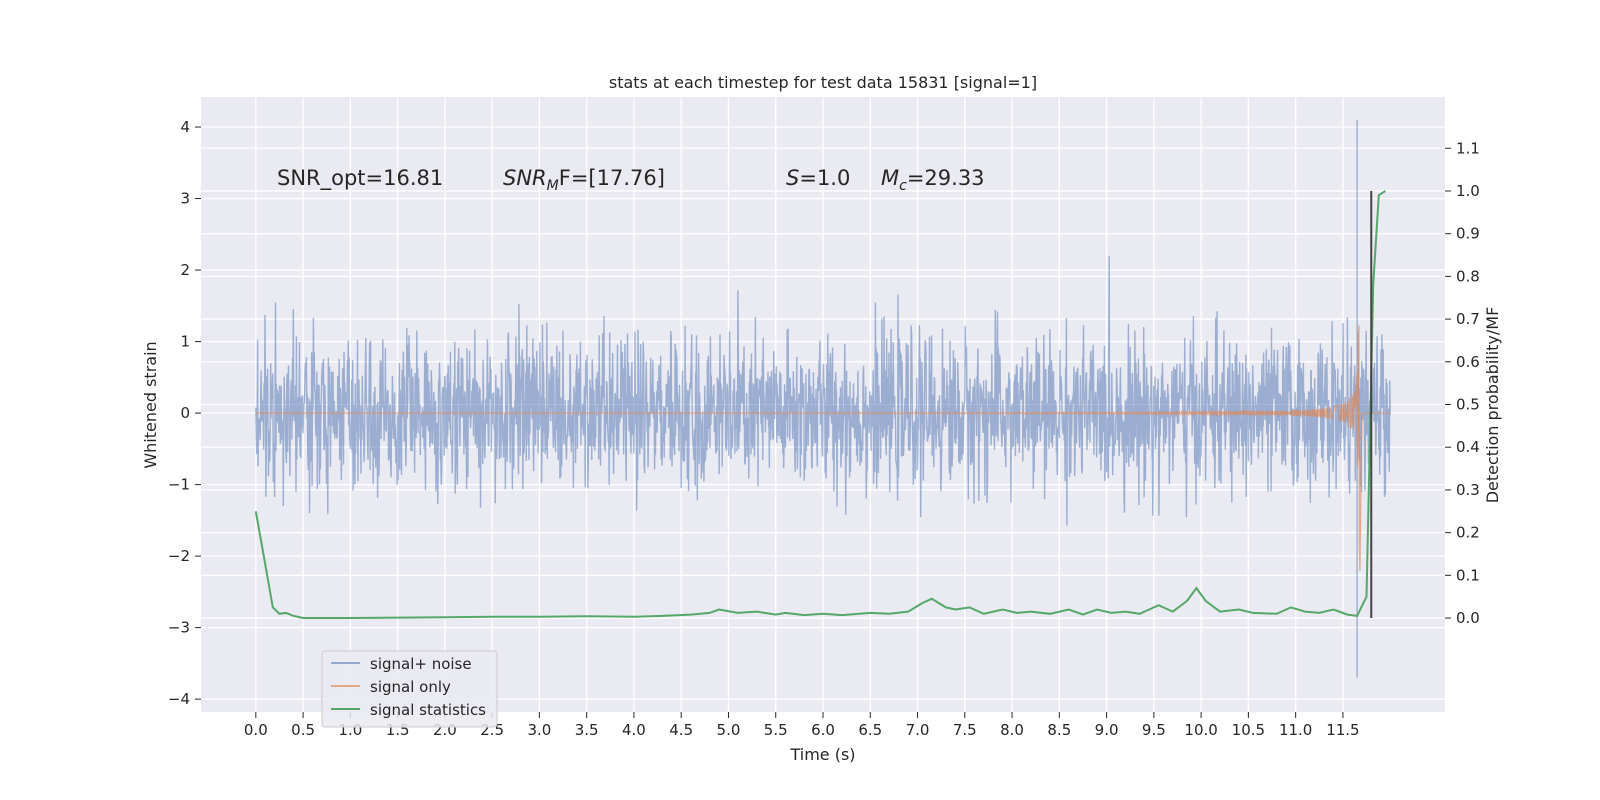  I want to click on x-tick-label-20: 10.0, so click(1200, 730).